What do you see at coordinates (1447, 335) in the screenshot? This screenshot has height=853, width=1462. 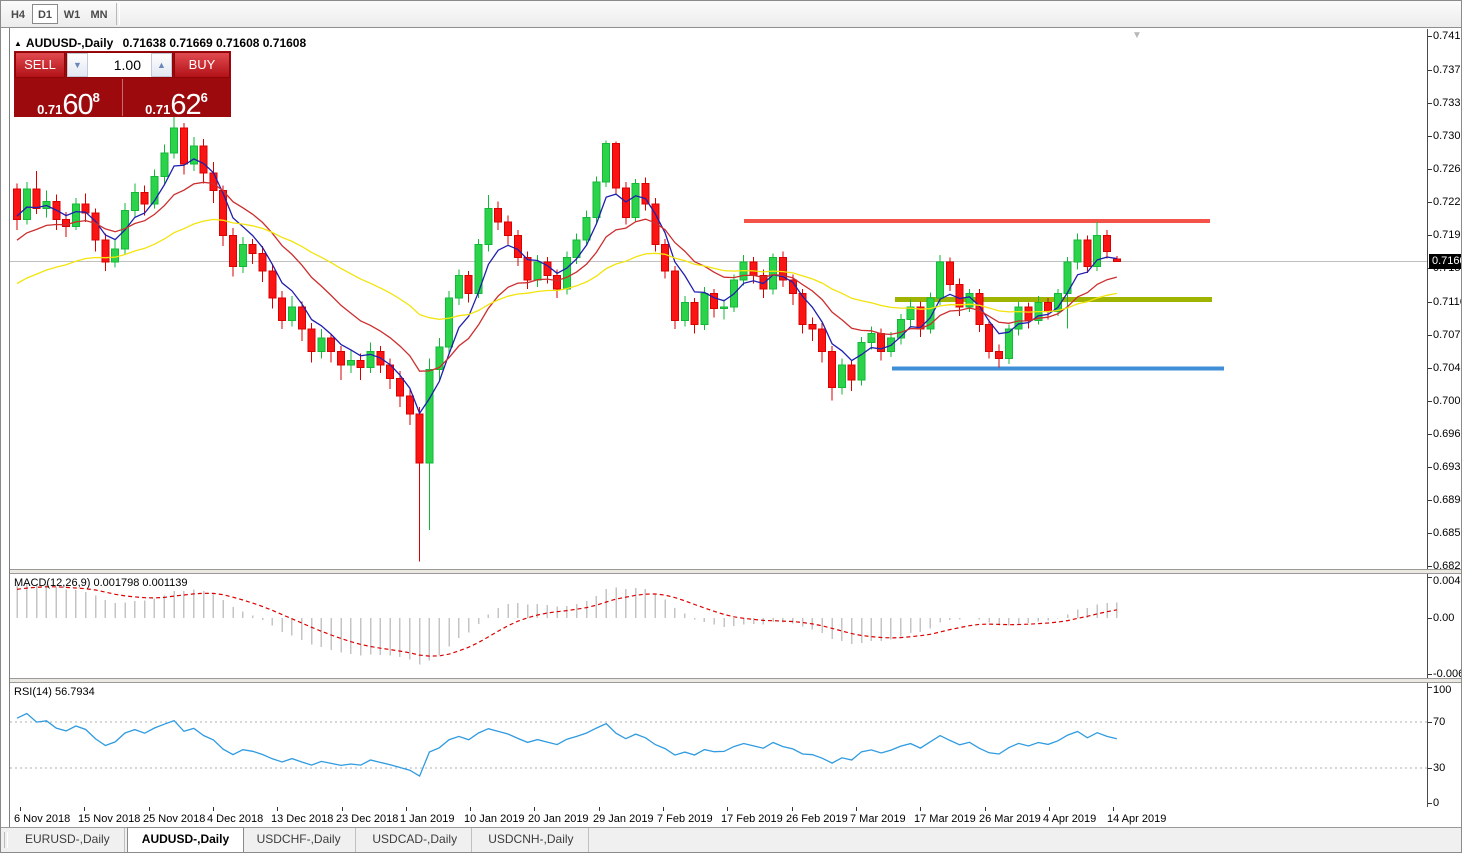 I see `price-axis-label: 0.70790` at bounding box center [1447, 335].